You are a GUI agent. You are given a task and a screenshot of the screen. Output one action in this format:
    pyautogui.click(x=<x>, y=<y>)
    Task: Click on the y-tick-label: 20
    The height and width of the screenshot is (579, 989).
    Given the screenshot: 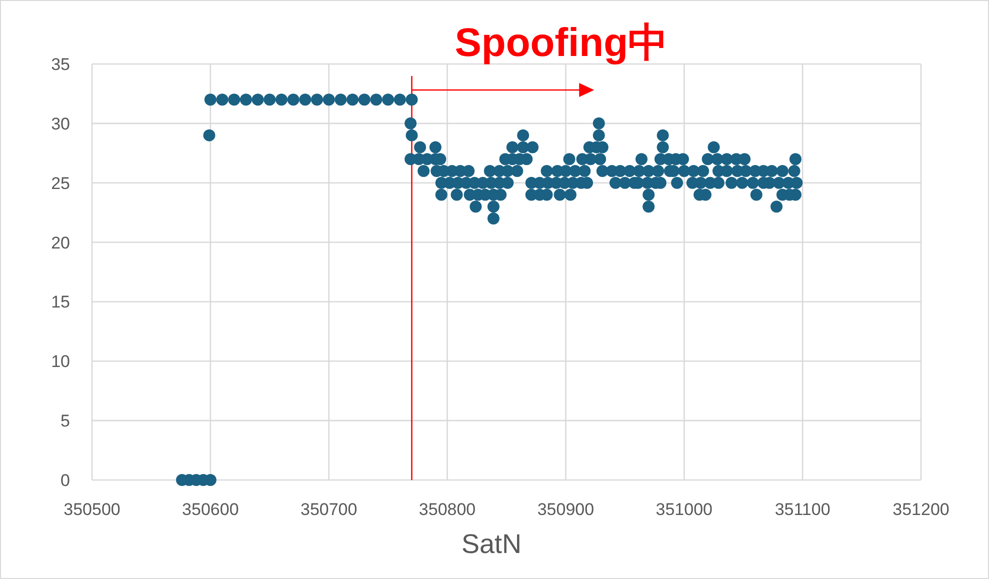 What is the action you would take?
    pyautogui.click(x=60, y=242)
    